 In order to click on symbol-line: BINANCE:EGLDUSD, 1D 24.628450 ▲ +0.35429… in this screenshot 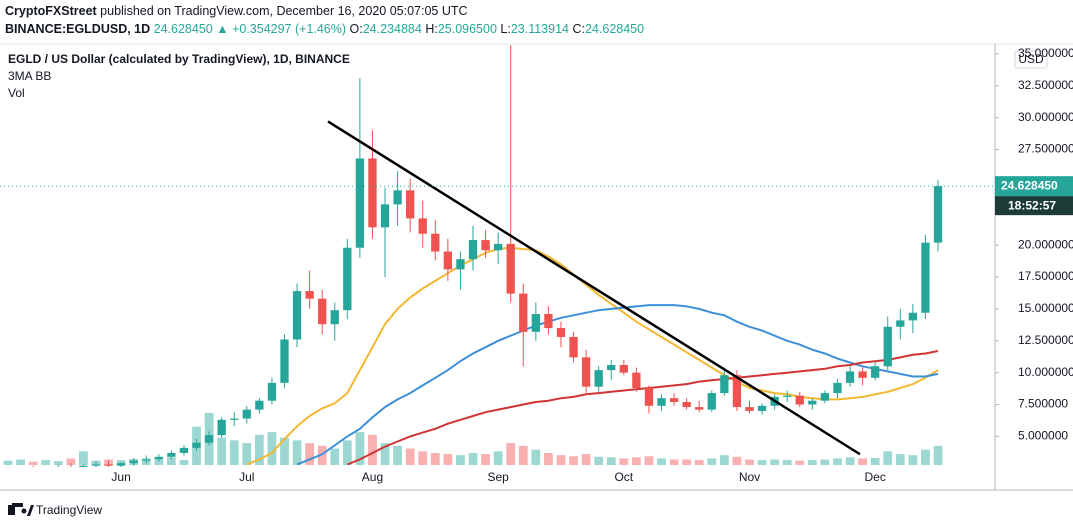, I will do `click(324, 29)`.